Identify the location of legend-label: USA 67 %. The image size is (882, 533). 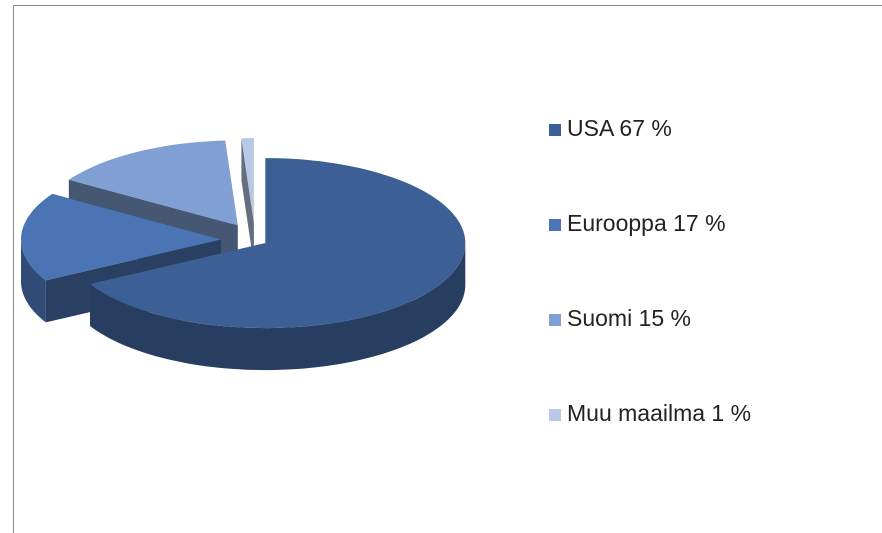
(619, 128).